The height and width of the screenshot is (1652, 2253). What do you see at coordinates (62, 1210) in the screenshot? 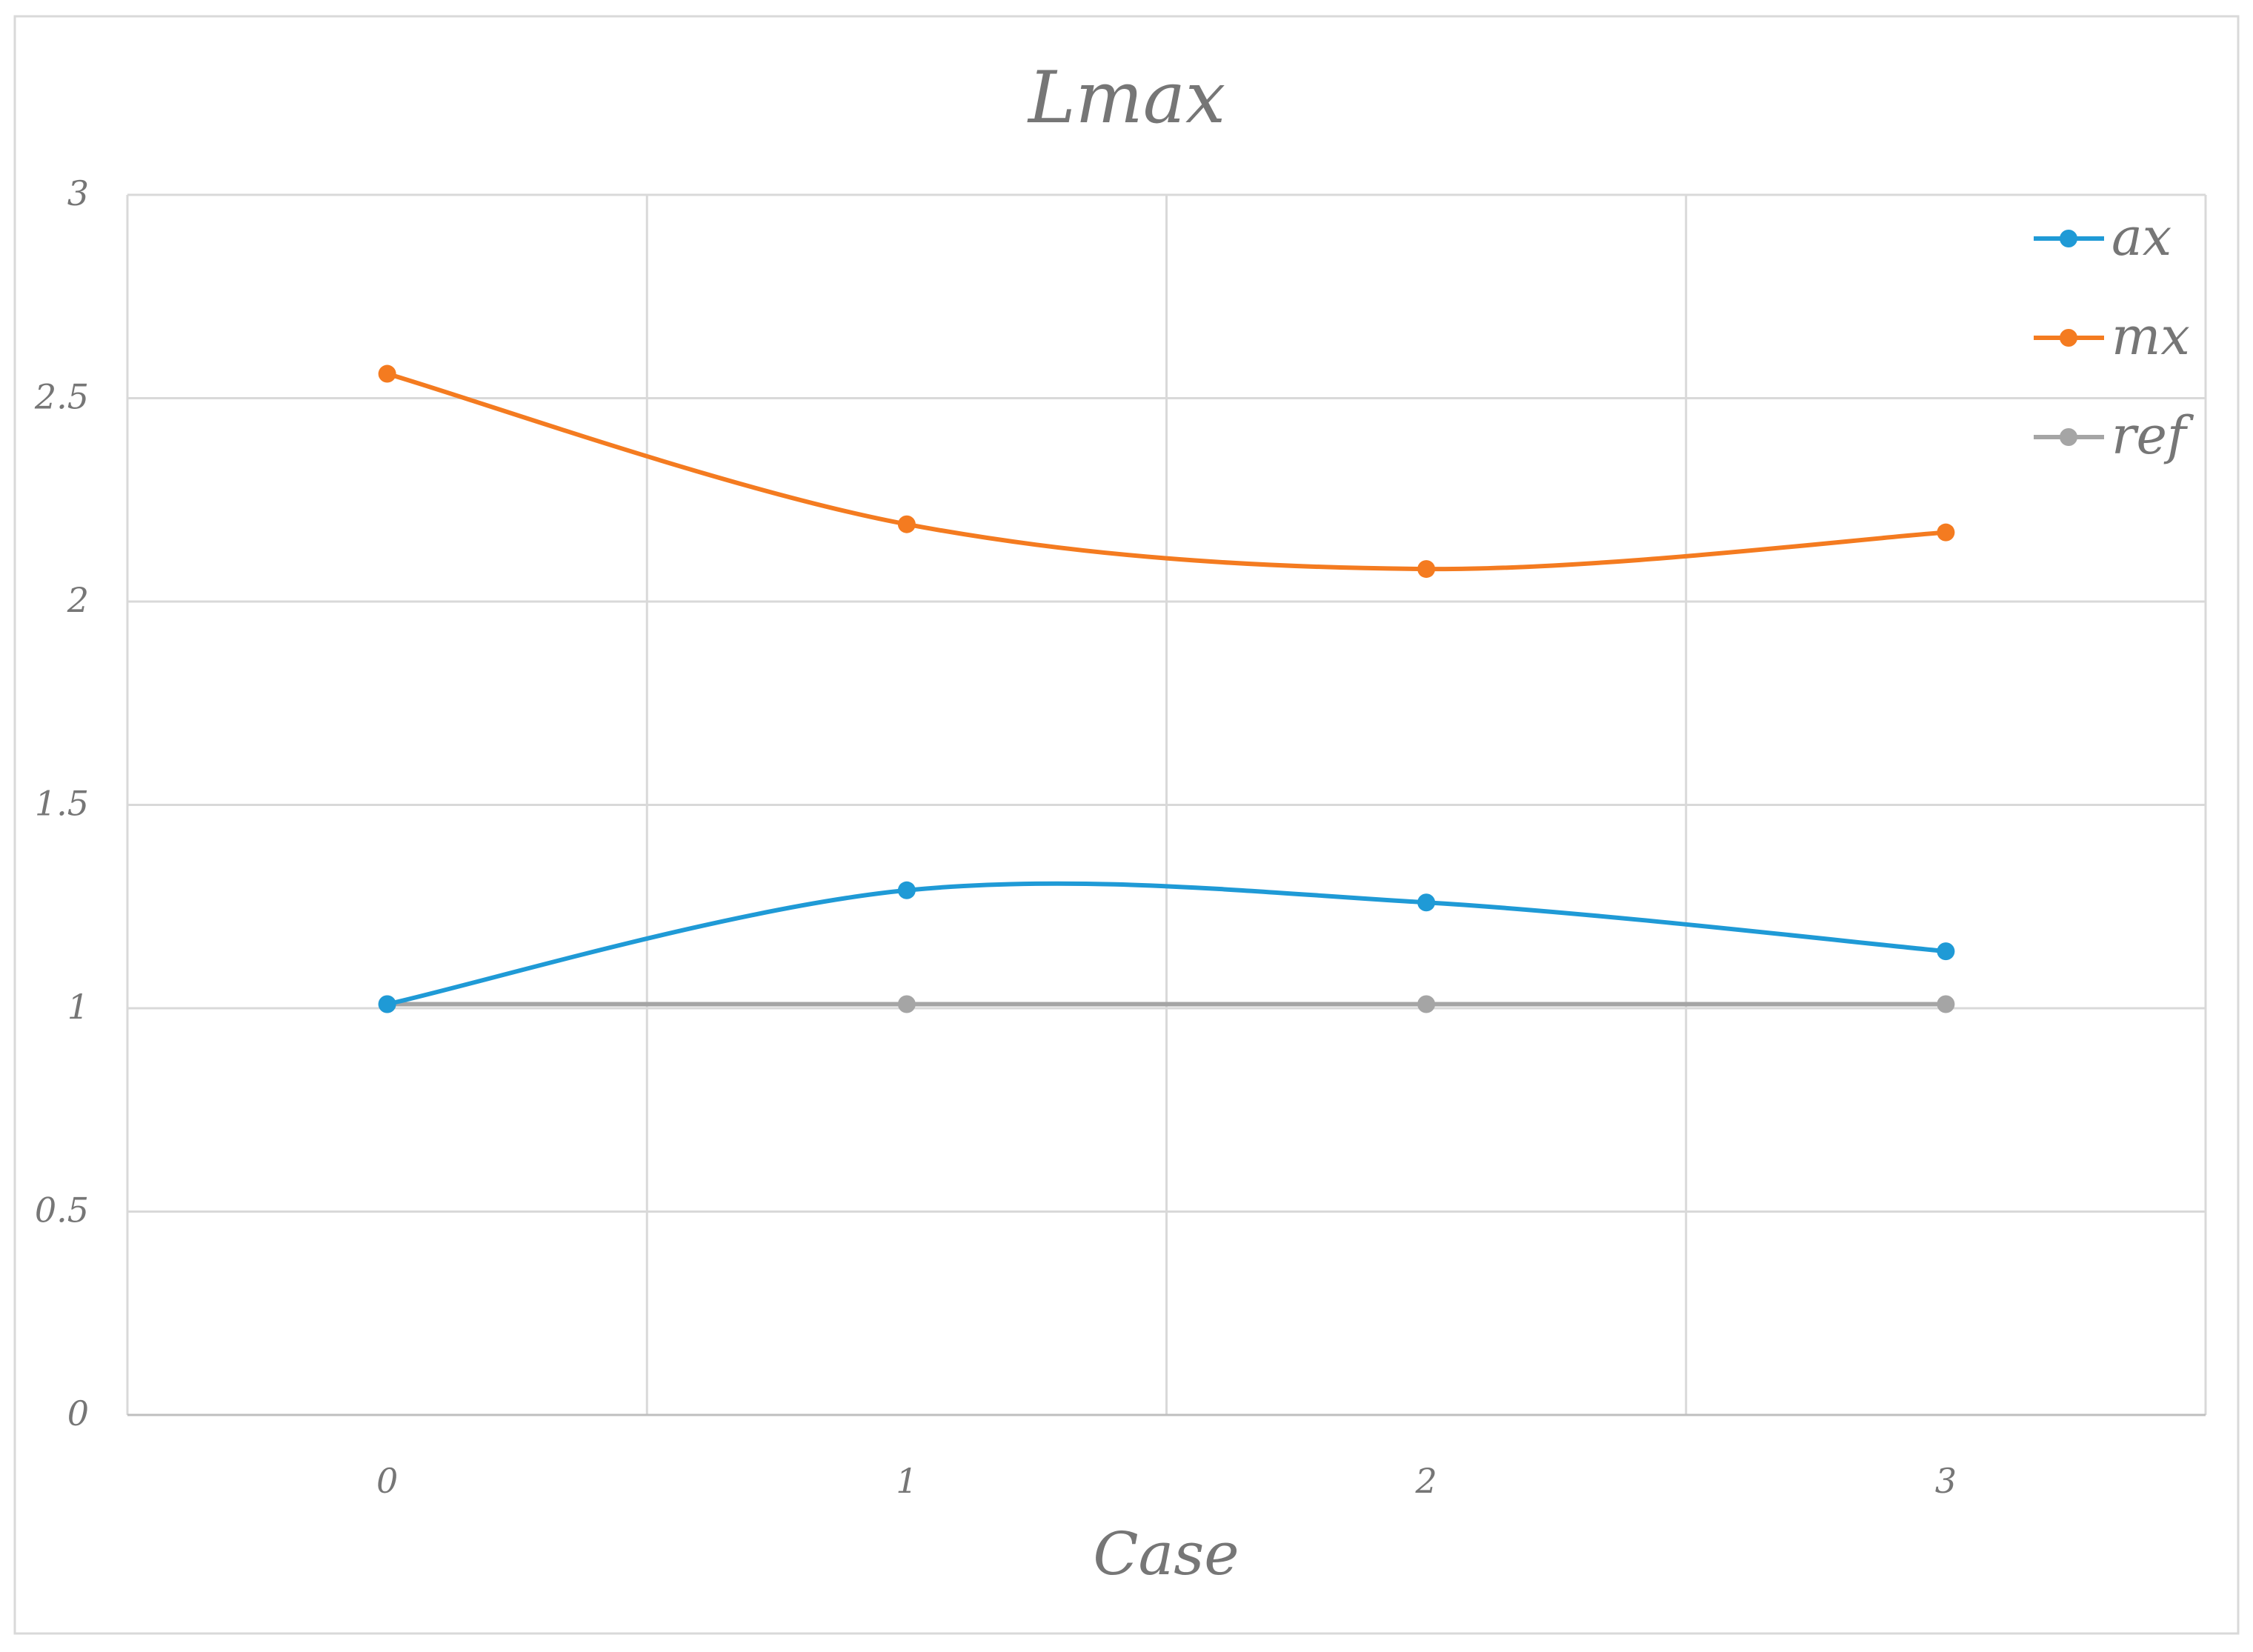
I see `y-tick-label: 0.5` at bounding box center [62, 1210].